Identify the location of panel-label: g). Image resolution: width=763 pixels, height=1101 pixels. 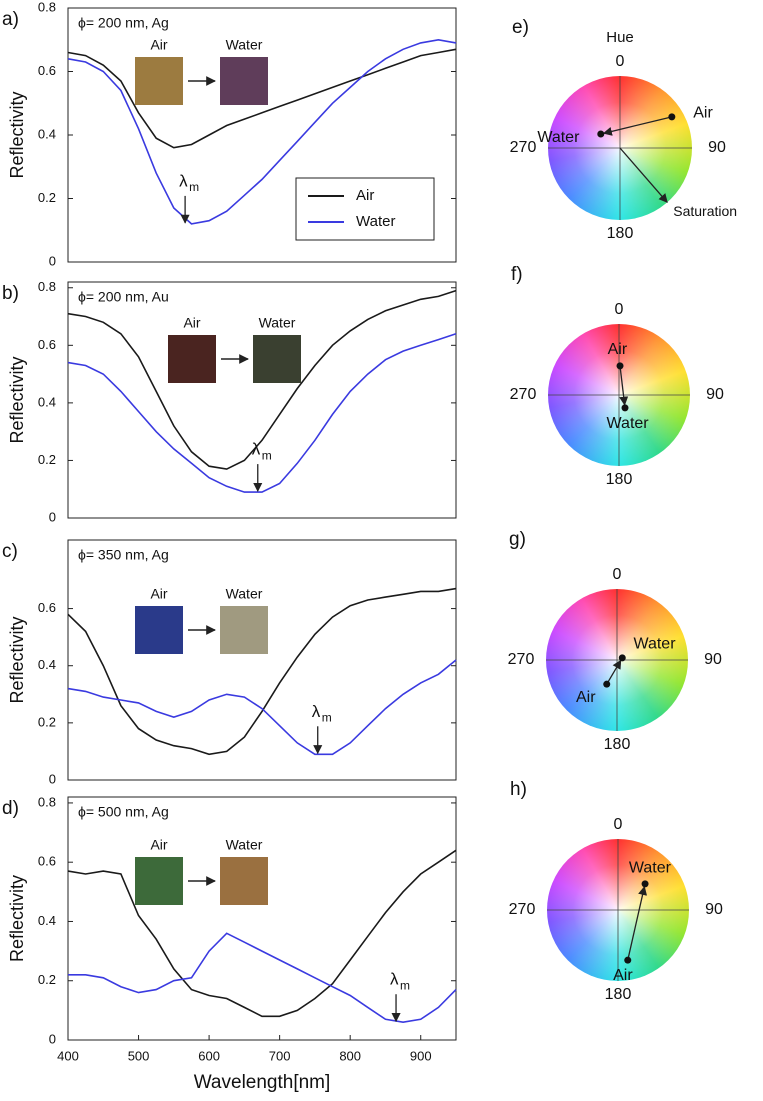
(517, 539).